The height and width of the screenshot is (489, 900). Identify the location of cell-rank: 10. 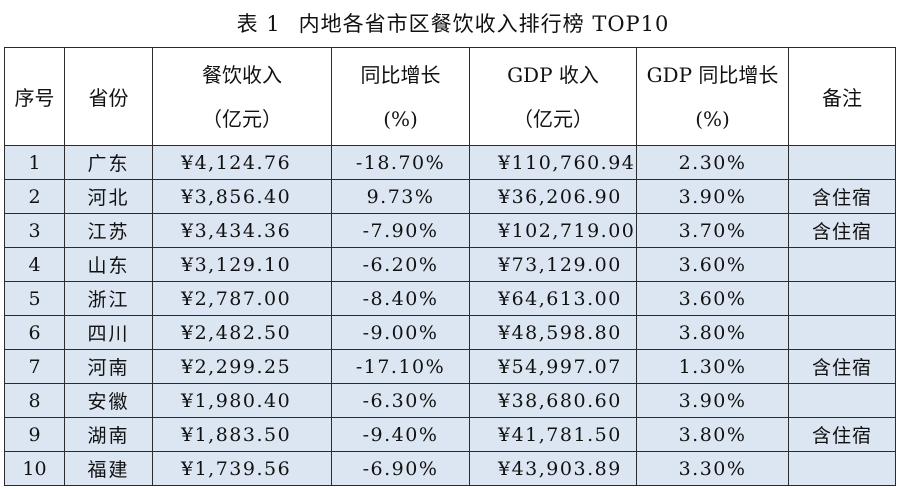
(34, 468).